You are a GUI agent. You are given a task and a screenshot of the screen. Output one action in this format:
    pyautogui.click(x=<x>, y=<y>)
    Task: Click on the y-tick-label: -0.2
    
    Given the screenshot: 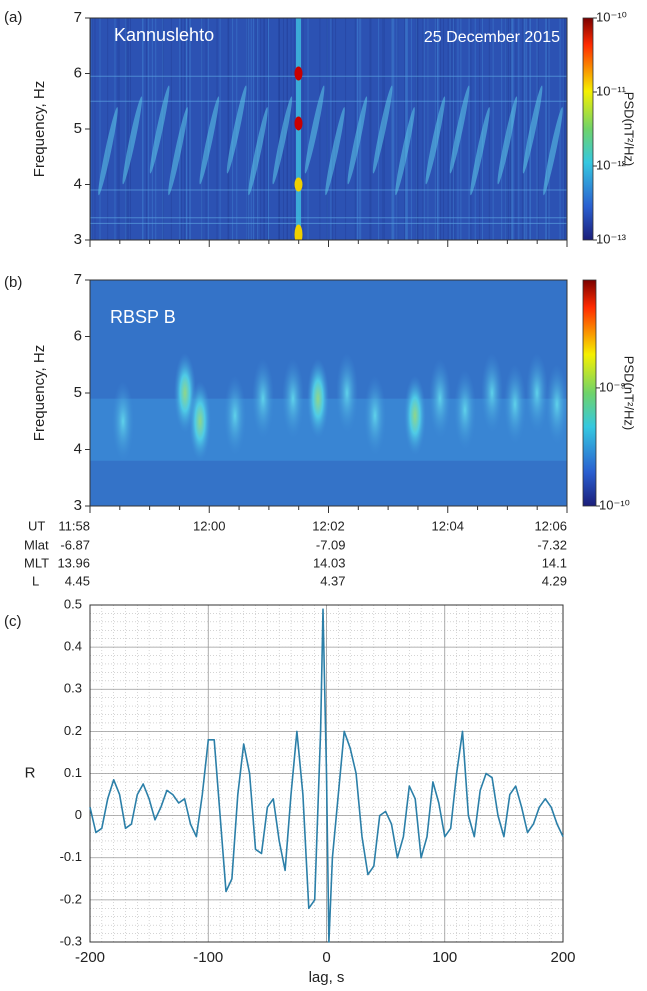 What is the action you would take?
    pyautogui.click(x=71, y=898)
    